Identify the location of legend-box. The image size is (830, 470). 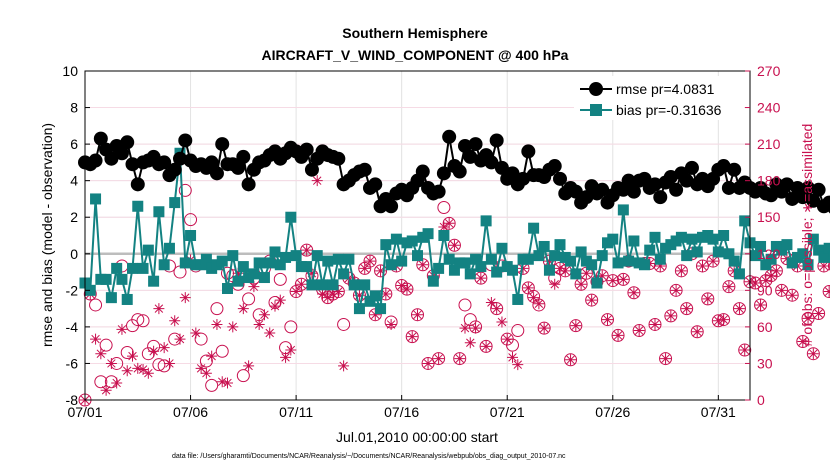
(659, 98).